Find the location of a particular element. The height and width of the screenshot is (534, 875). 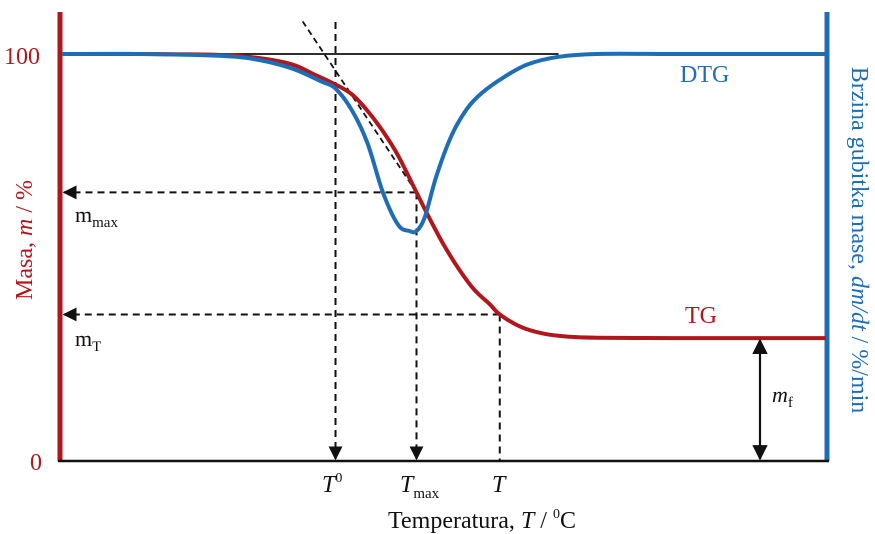

dtg-label: DTG is located at coordinates (704, 75).